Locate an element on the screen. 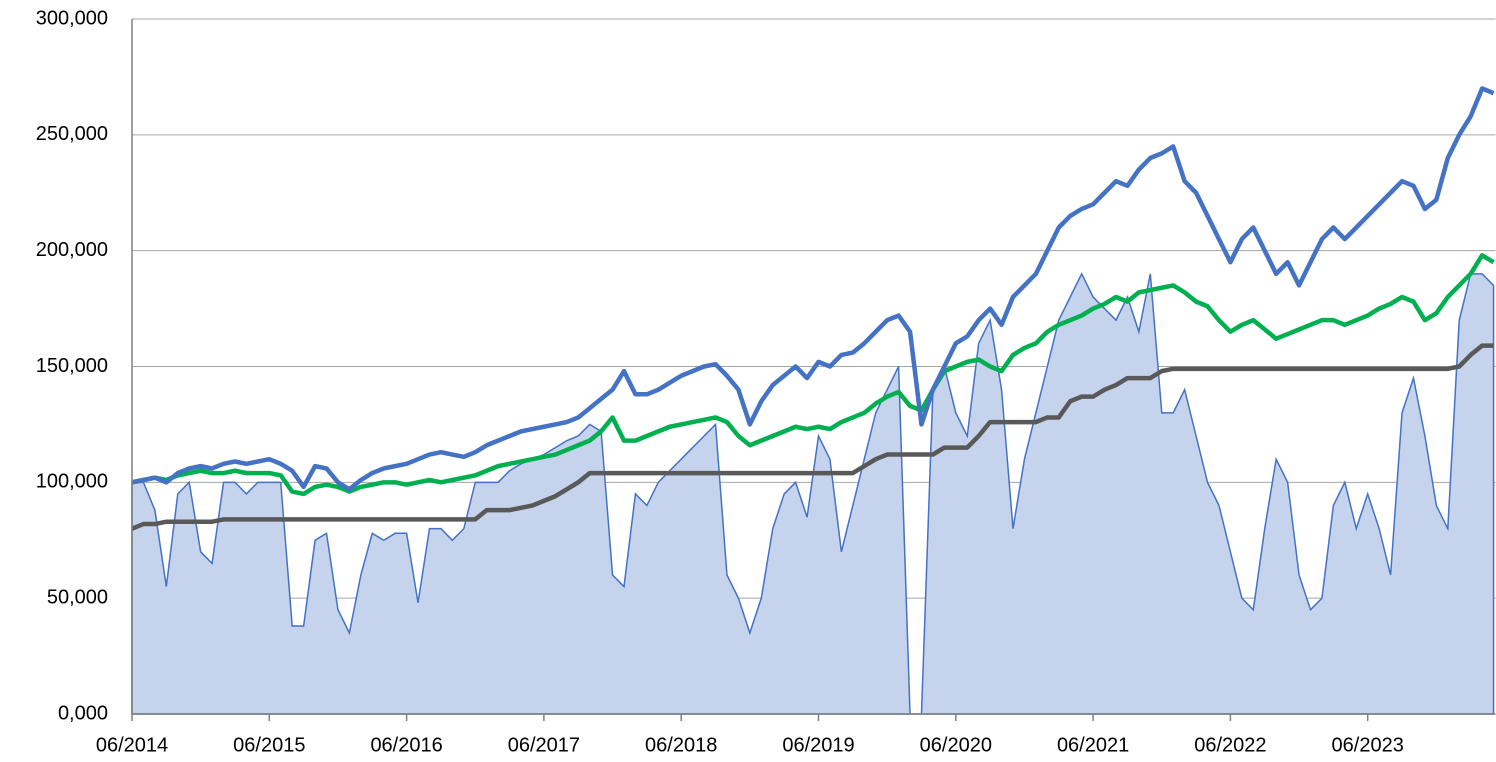 This screenshot has width=1496, height=762. x-tick-label: 06/2015 is located at coordinates (269, 745).